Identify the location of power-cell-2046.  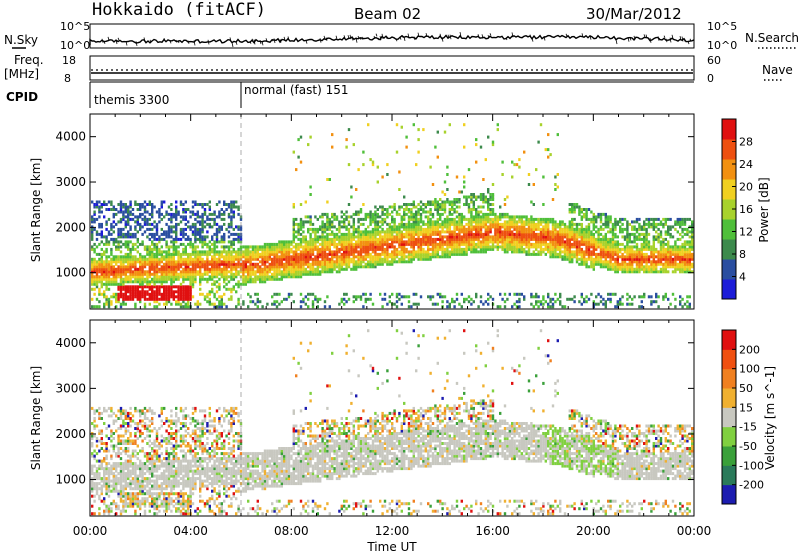
(301, 222).